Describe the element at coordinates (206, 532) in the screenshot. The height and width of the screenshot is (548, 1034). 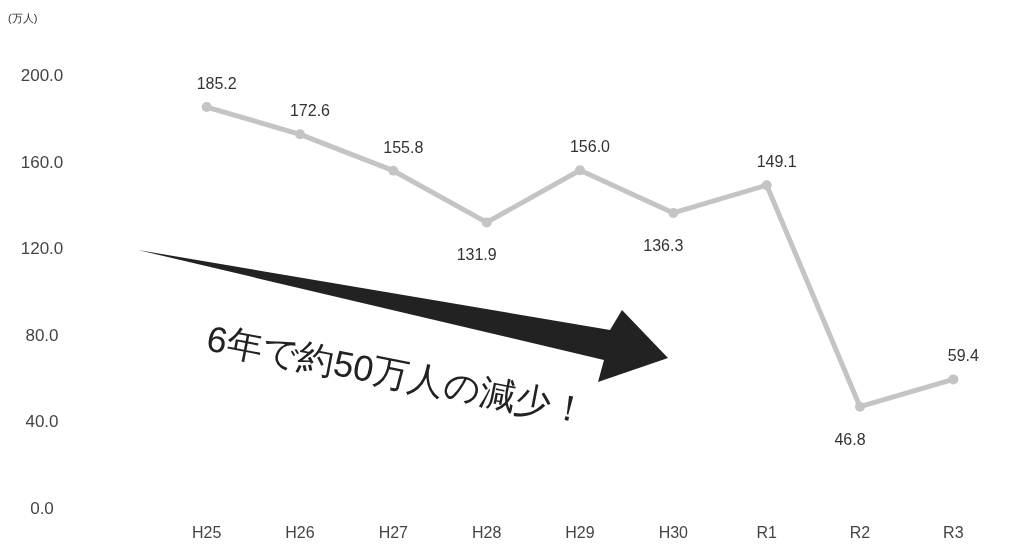
I see `x-tick-label: H25` at that location.